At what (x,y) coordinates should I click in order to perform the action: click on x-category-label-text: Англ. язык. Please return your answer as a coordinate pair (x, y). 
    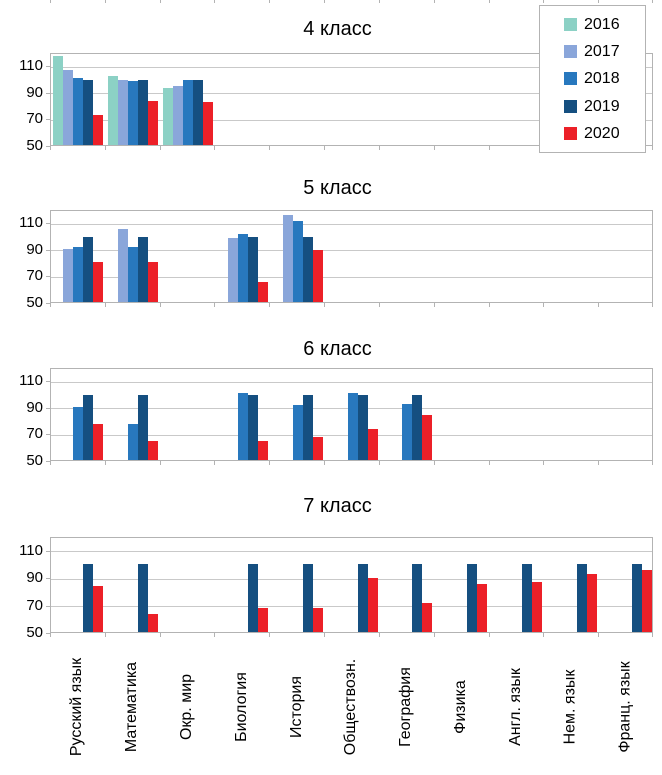
    Looking at the image, I should click on (515, 707).